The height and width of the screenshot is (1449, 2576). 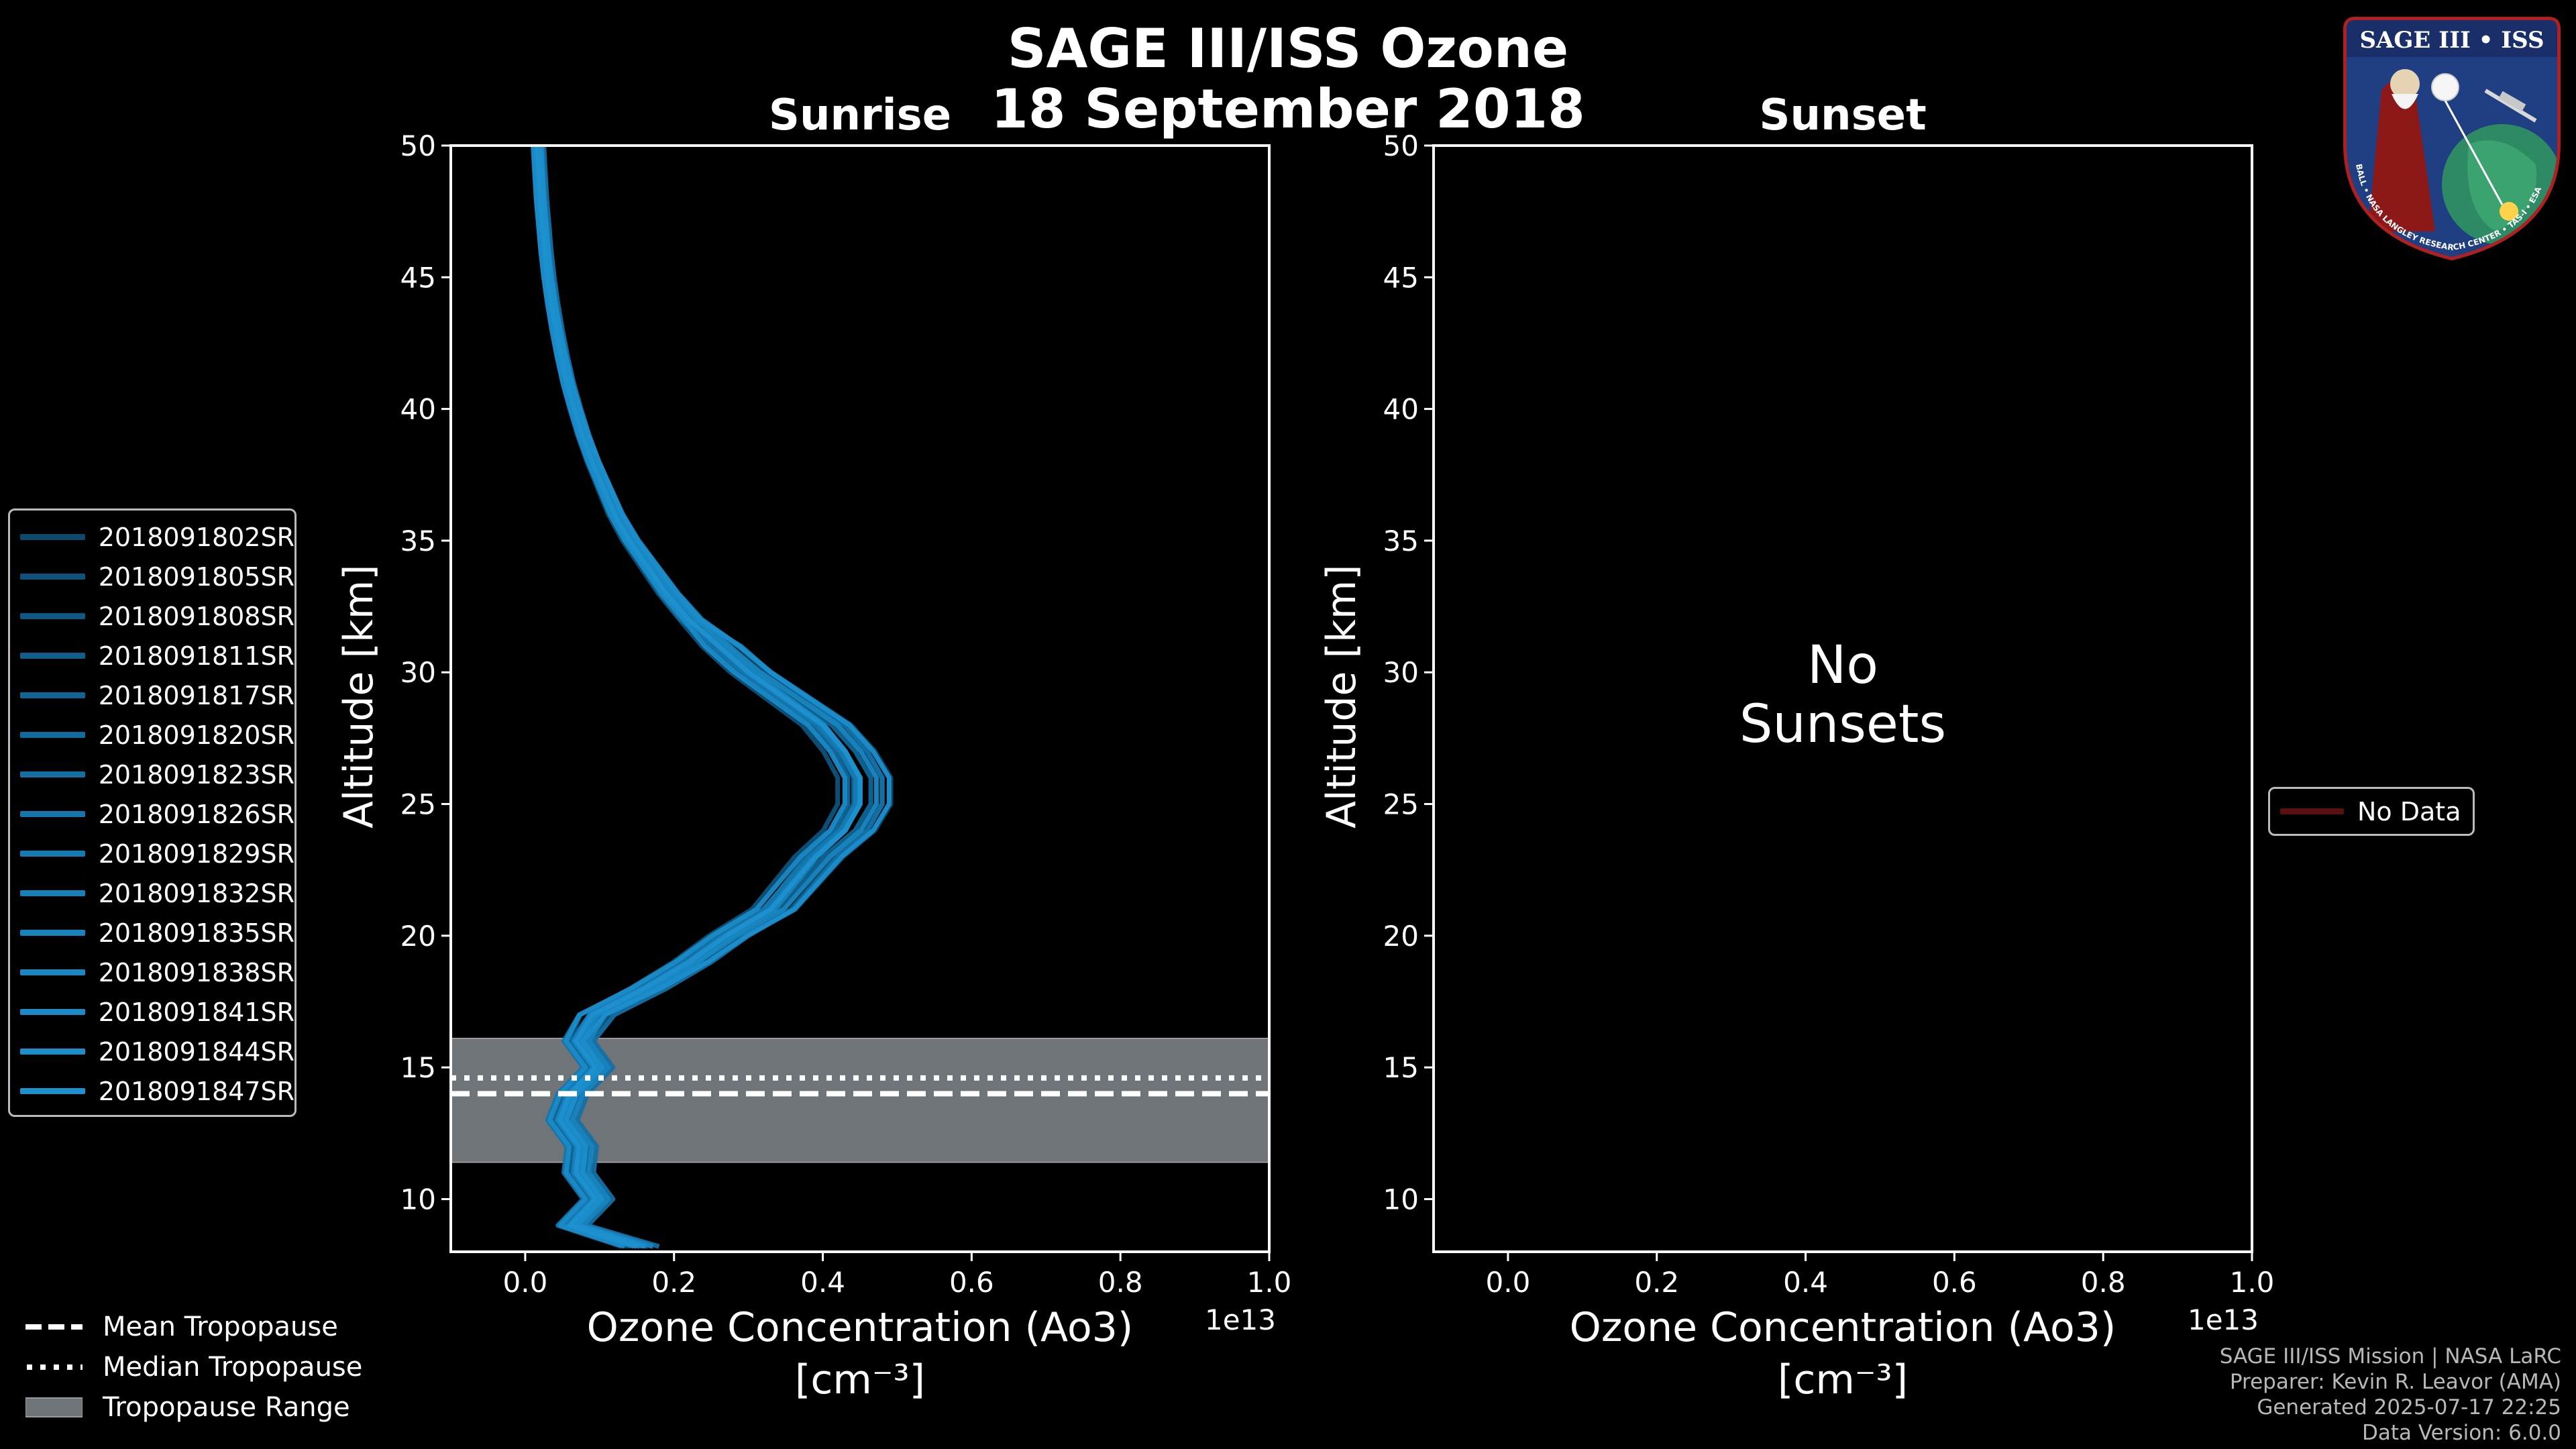 What do you see at coordinates (1843, 1379) in the screenshot?
I see `sunset-xlabel-line2: [cm⁻³]` at bounding box center [1843, 1379].